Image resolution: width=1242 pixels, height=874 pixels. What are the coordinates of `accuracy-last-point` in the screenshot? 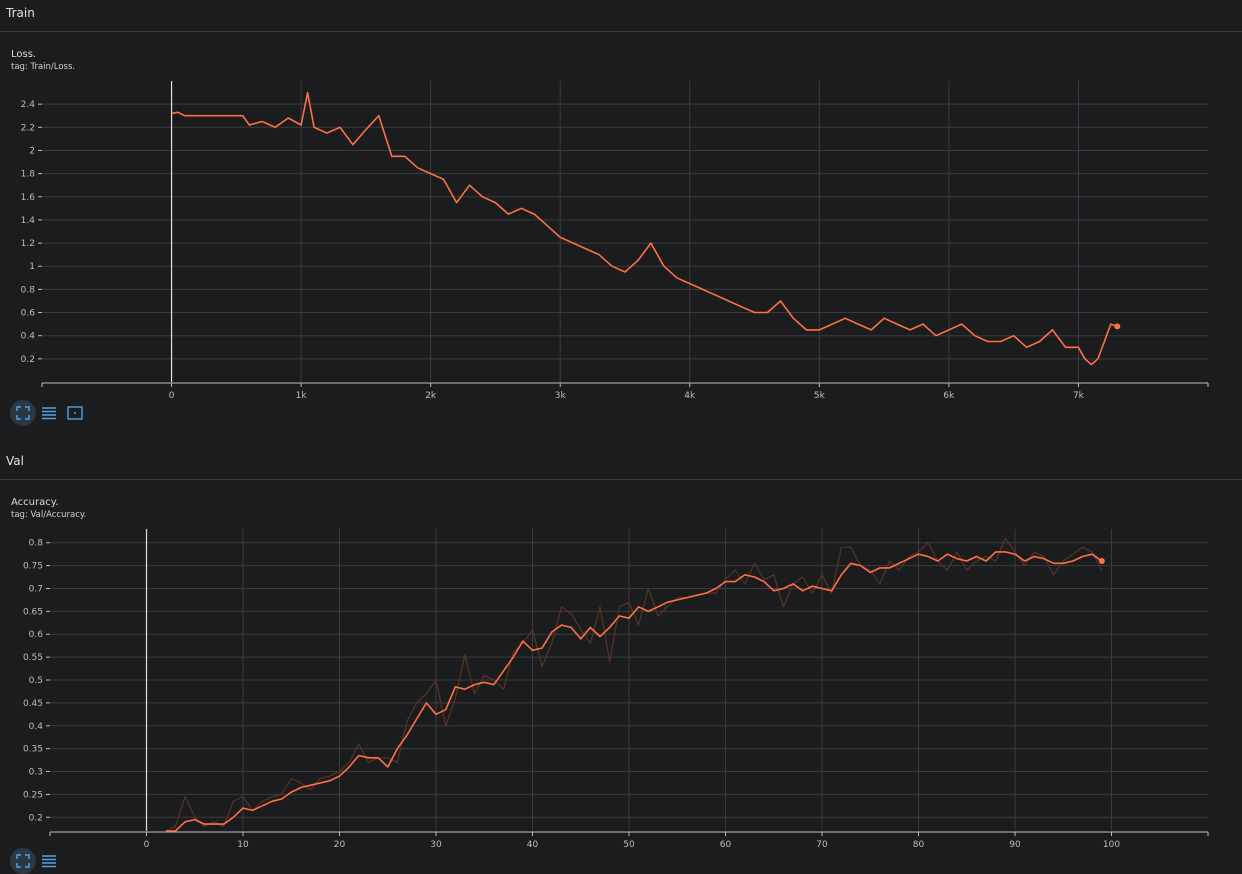 It's located at (1101, 561).